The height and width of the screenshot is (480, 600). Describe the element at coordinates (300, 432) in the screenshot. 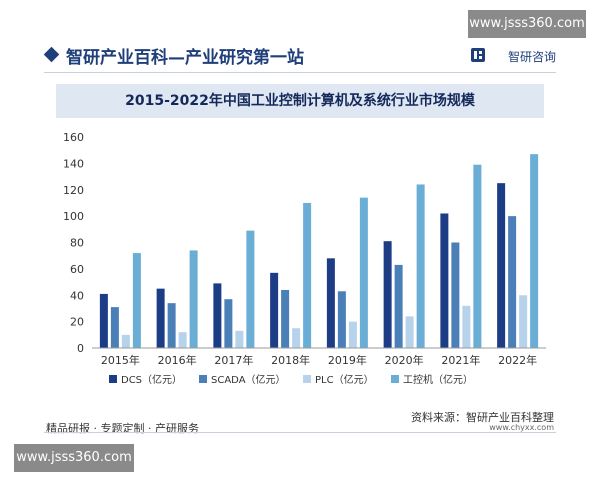

I see `footer-divider` at that location.